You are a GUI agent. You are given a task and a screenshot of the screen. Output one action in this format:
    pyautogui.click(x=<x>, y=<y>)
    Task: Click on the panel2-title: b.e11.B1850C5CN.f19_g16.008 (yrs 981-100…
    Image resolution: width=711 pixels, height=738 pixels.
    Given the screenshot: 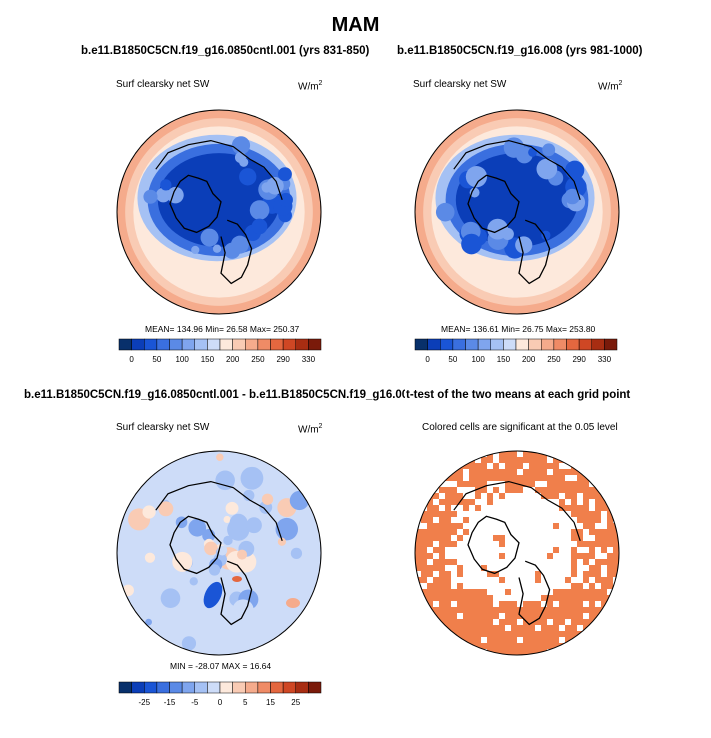 What is the action you would take?
    pyautogui.click(x=520, y=51)
    